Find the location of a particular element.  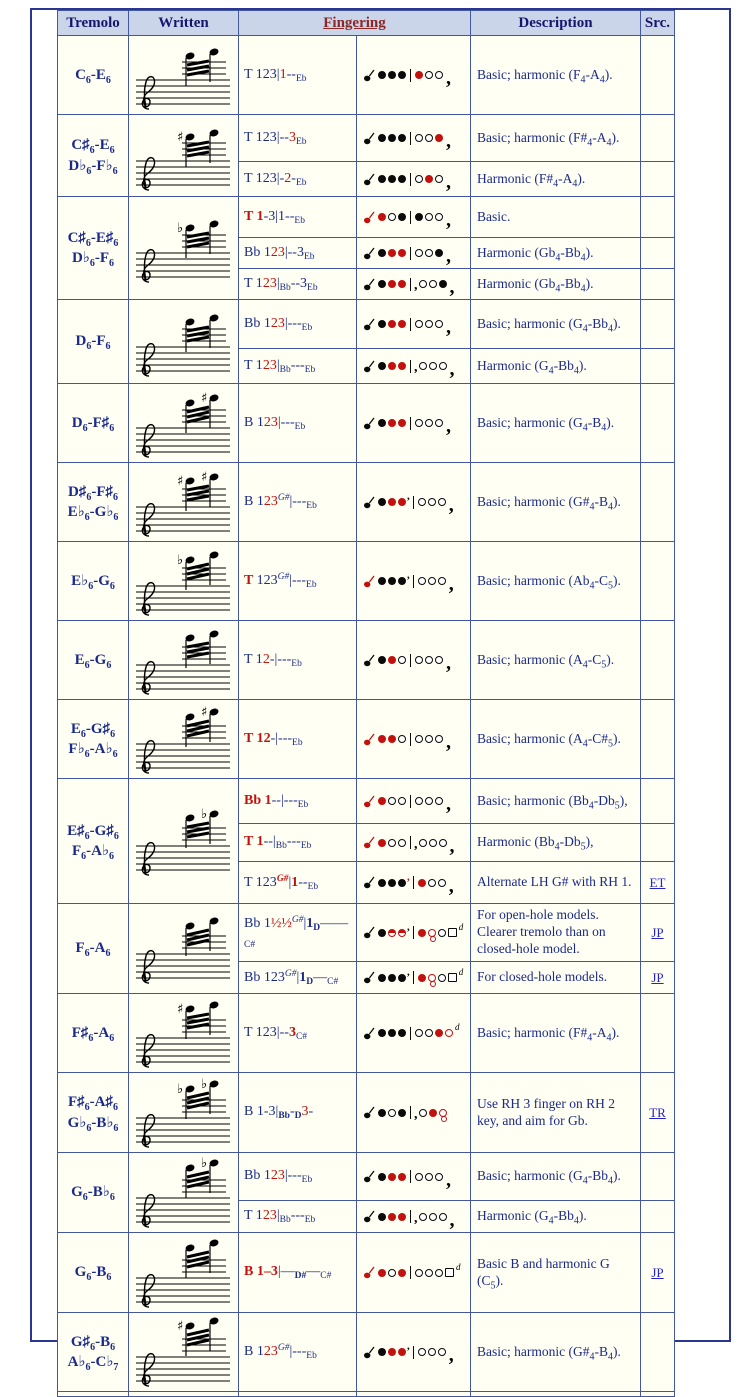

fingering-text-segment: —— is located at coordinates (334, 923).